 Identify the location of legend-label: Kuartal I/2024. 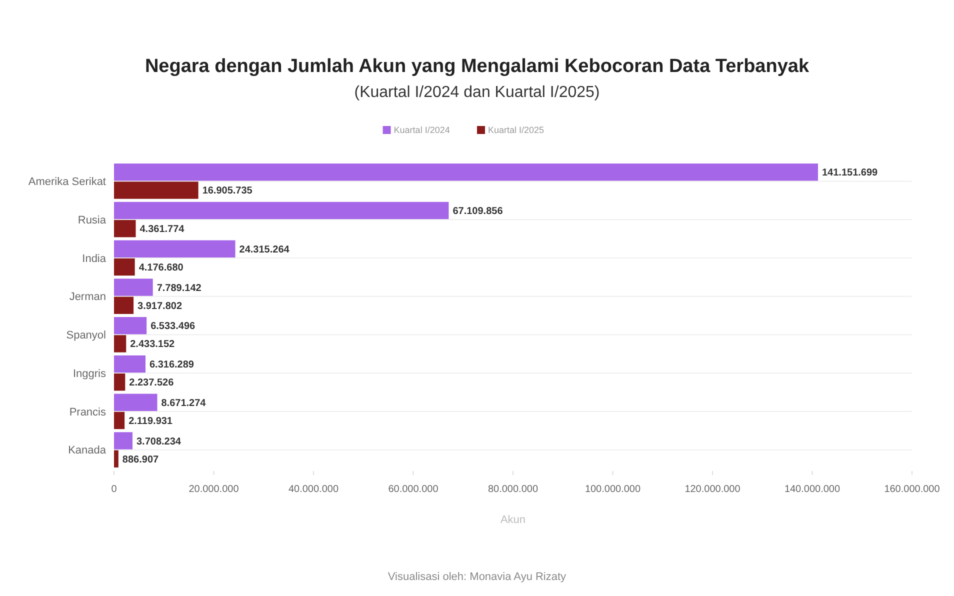
(422, 130).